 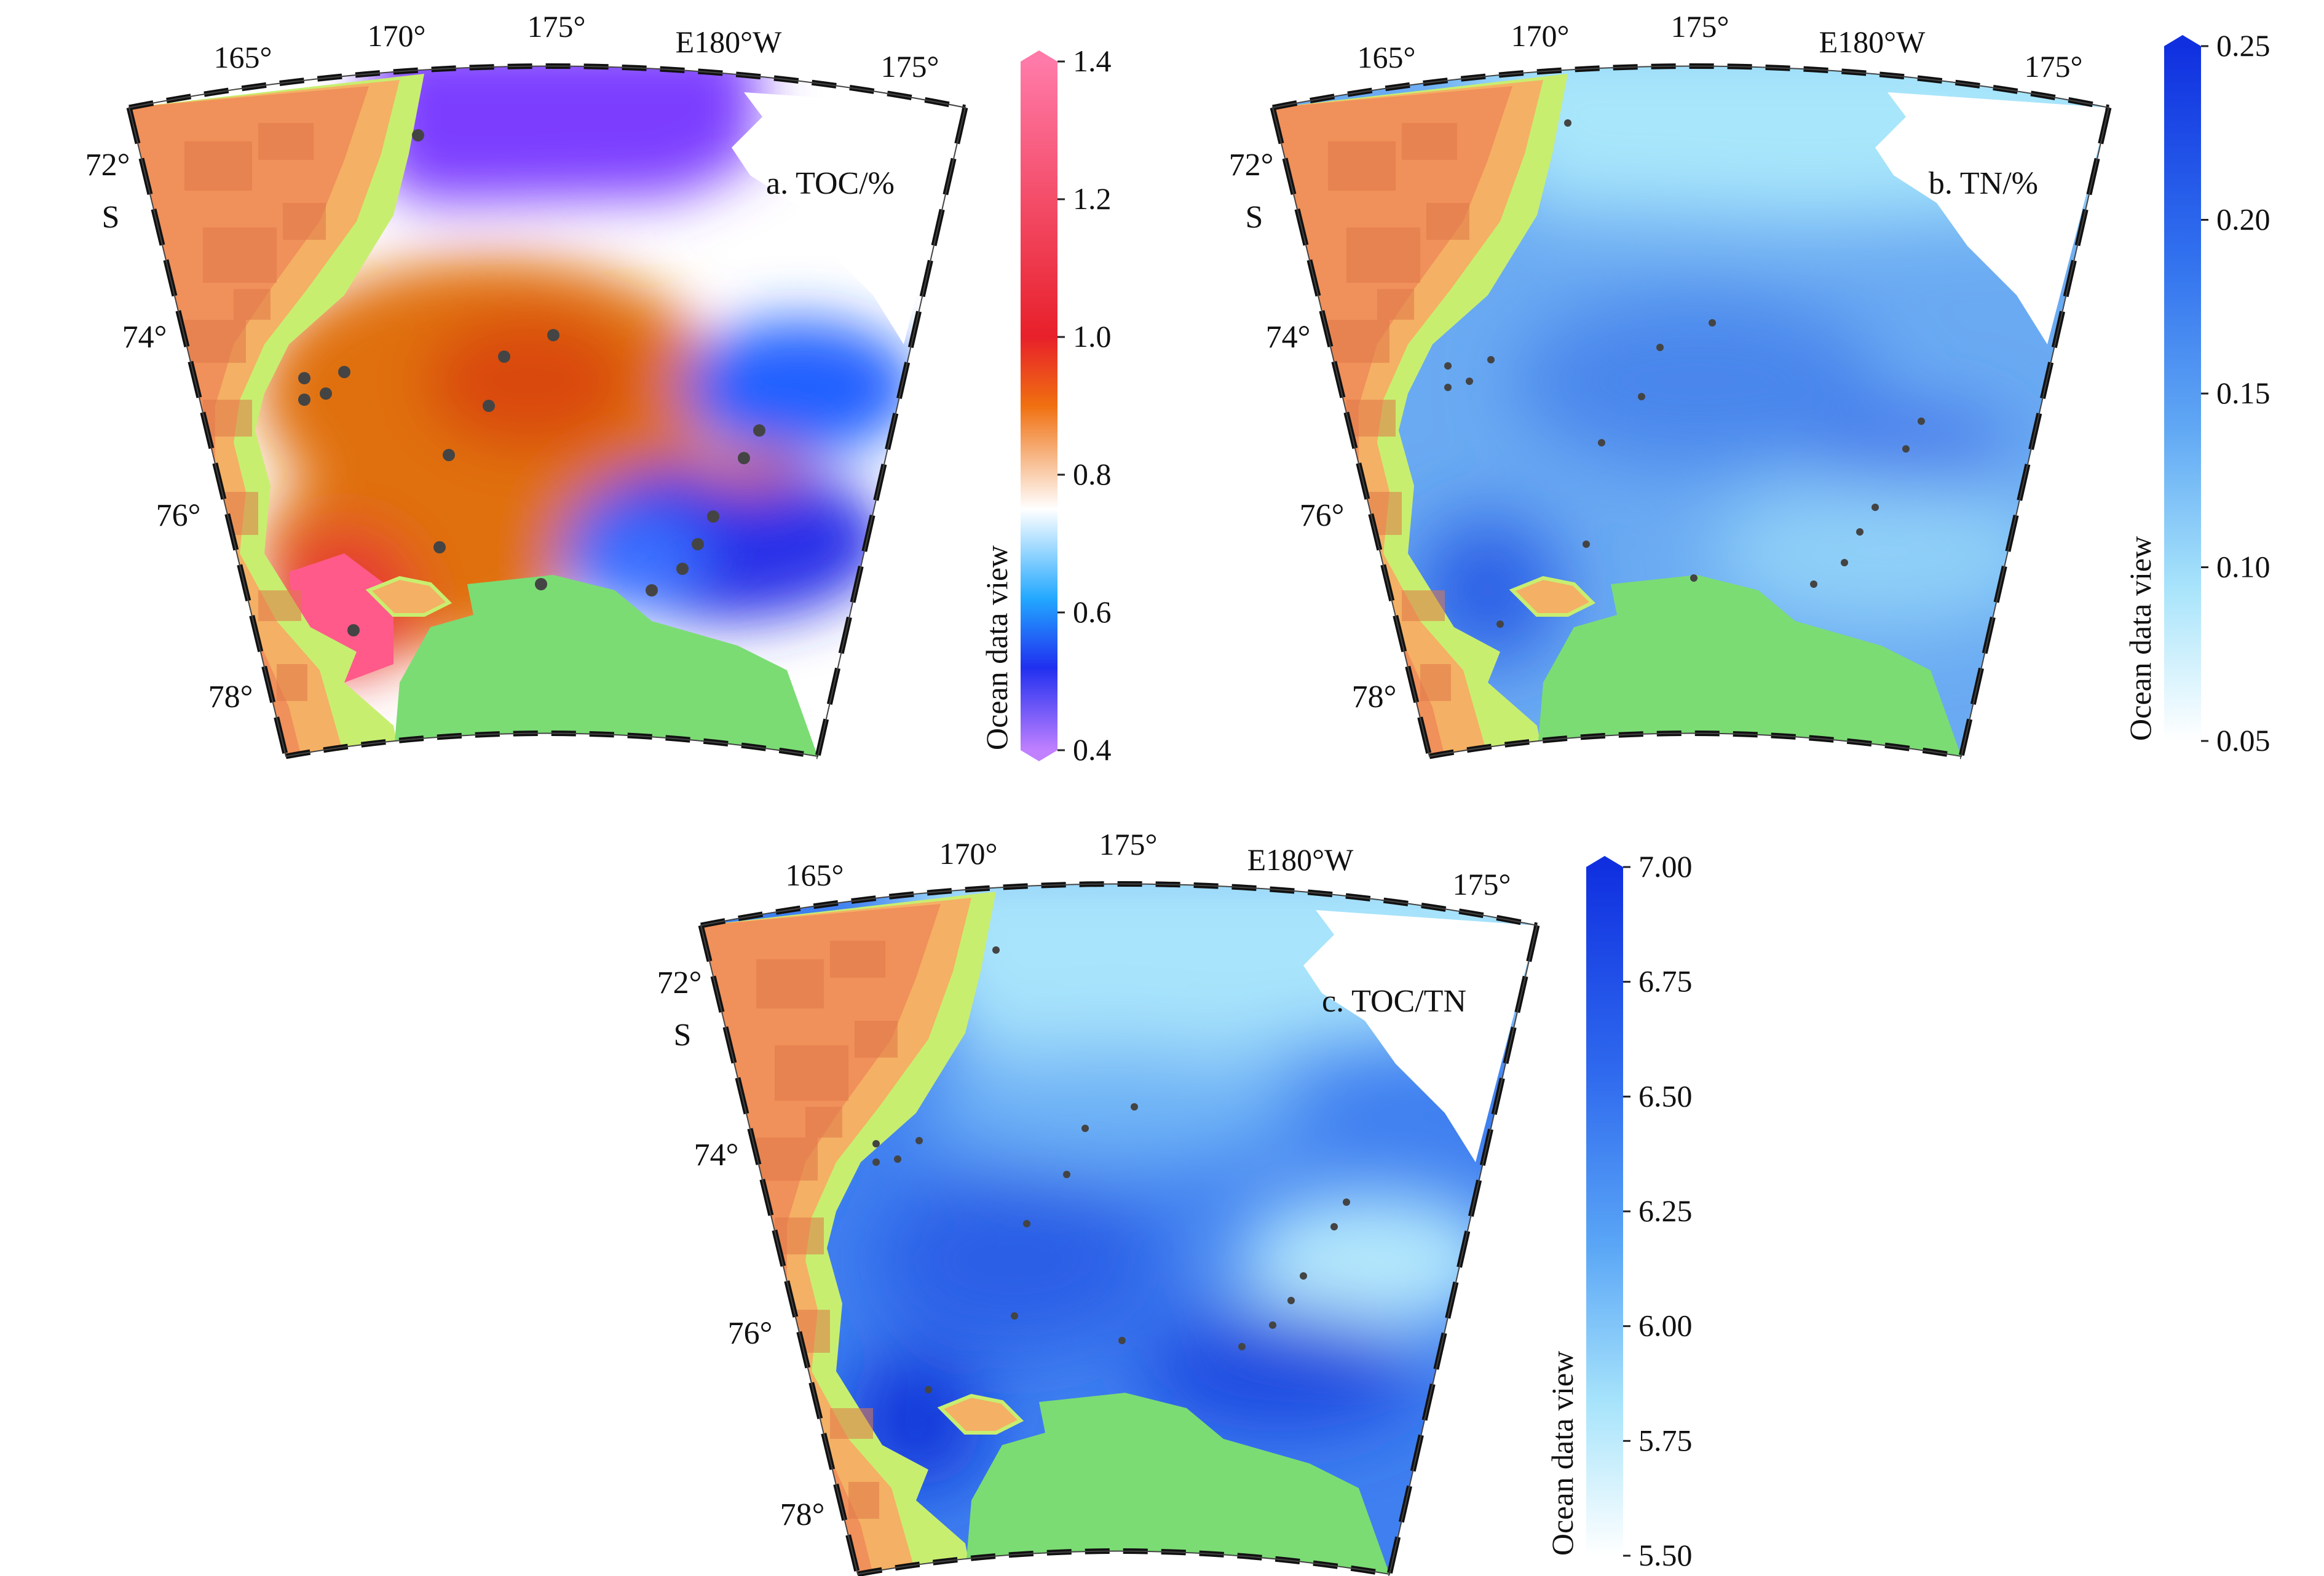 I want to click on colorbar-b: 0.25 0.20 0.15 0.10 0.05 Ocean data view, so click(x=2197, y=393).